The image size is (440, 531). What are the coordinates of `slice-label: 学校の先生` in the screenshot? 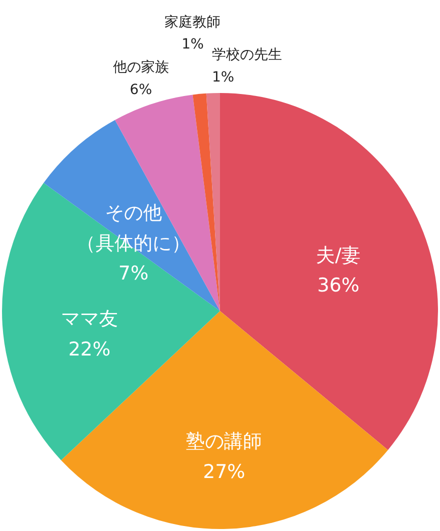 It's located at (247, 55).